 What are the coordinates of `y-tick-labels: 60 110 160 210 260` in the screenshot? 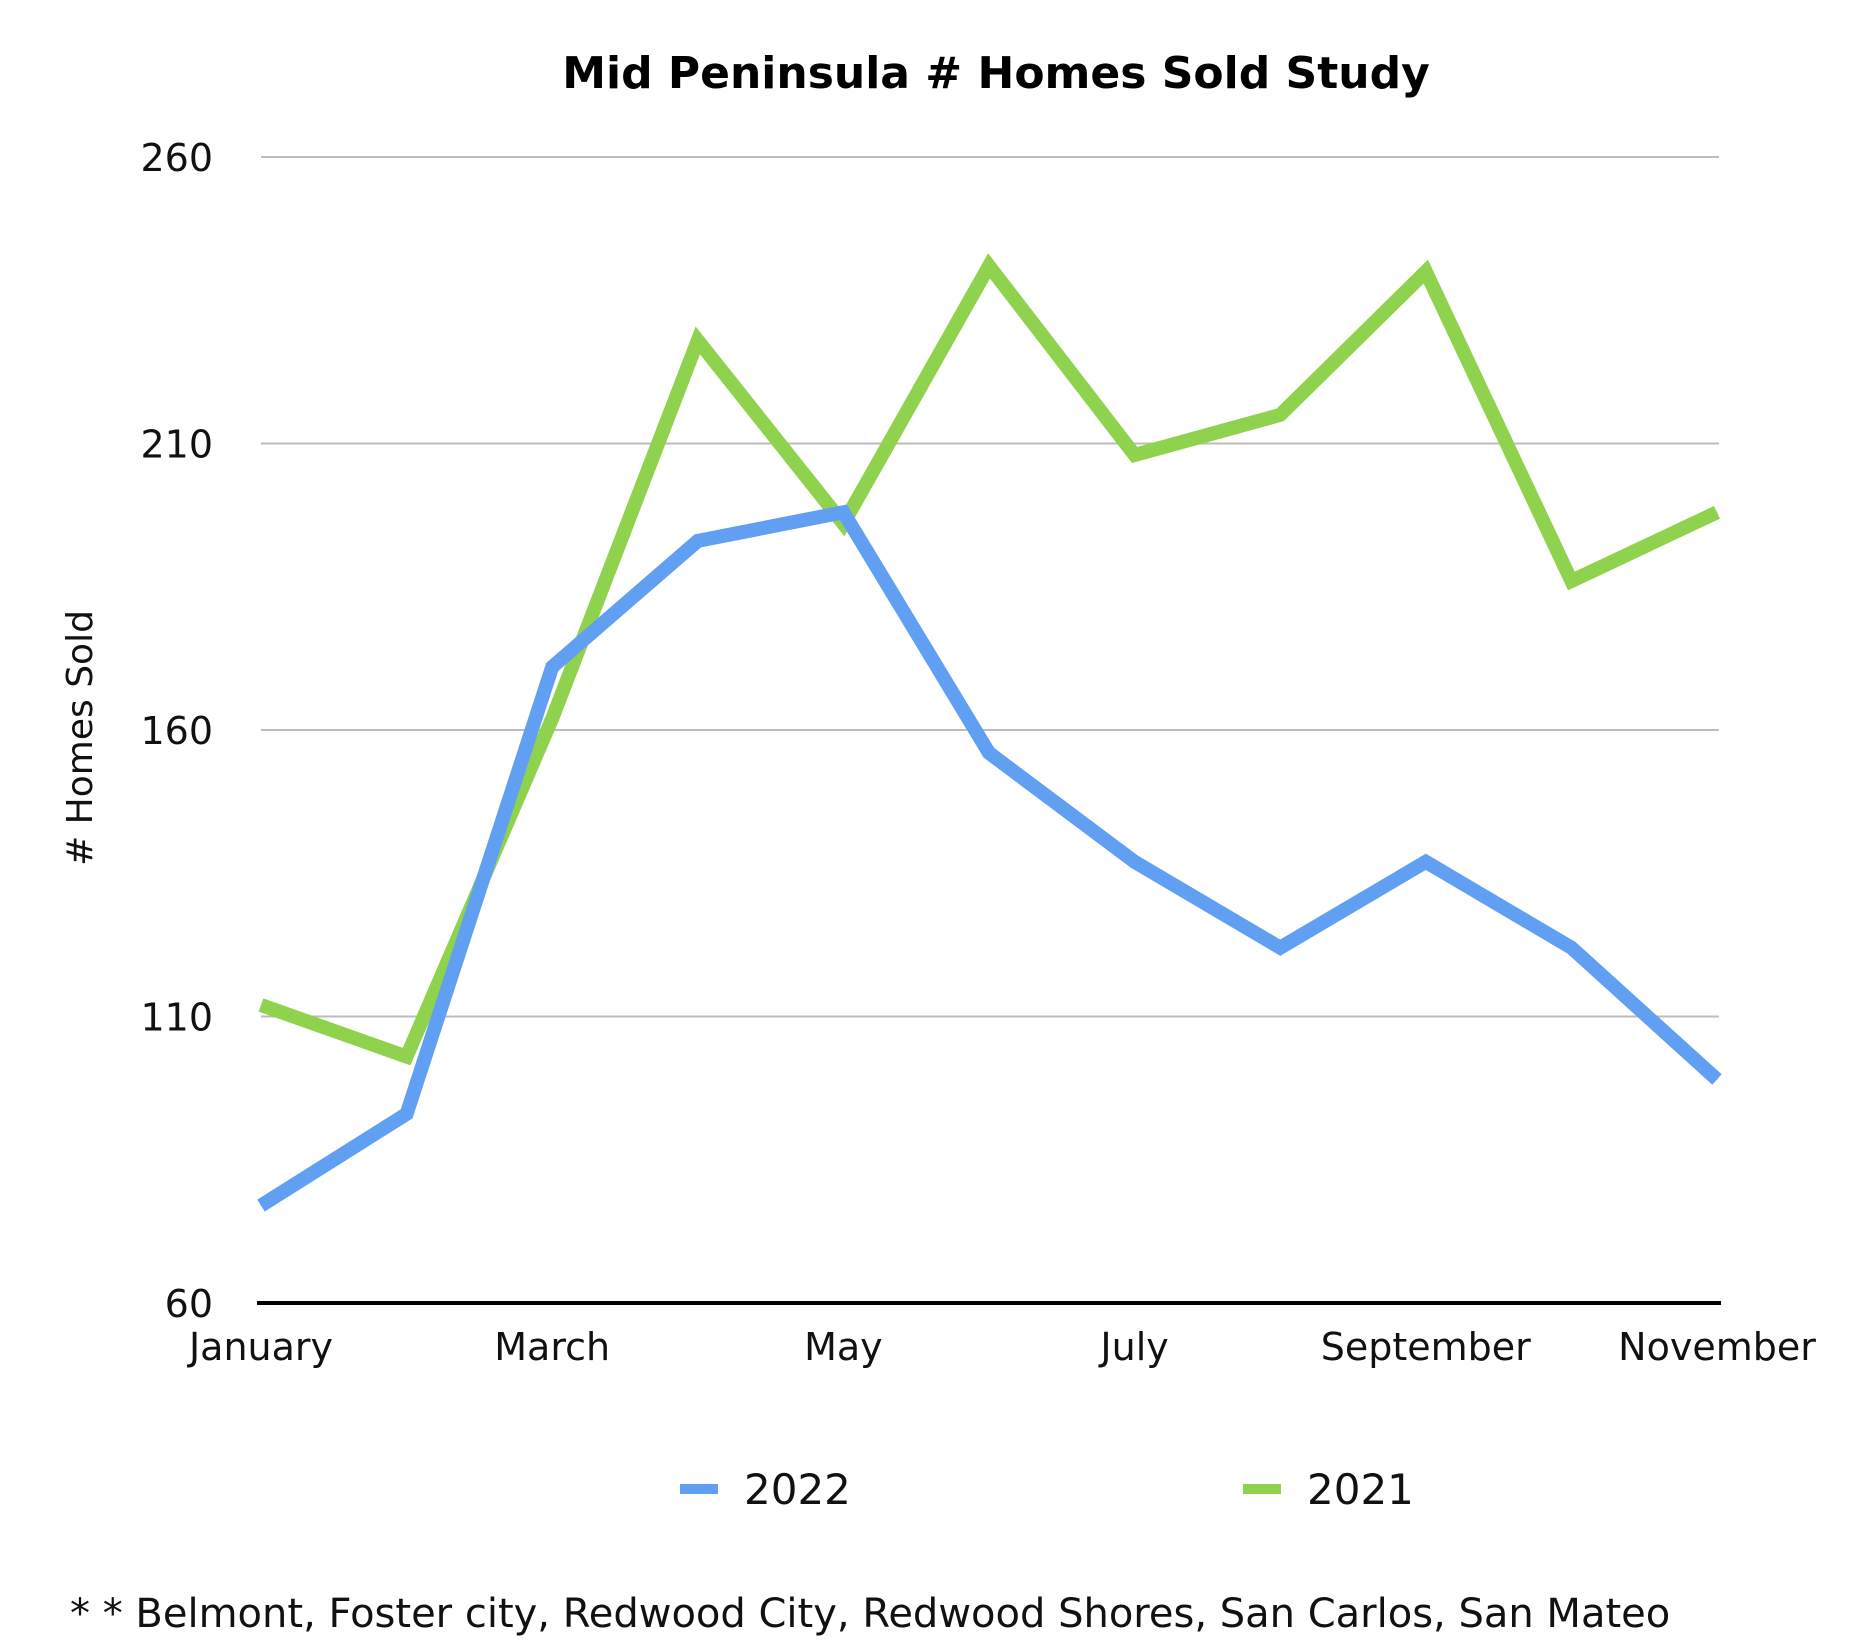 It's located at (176, 731).